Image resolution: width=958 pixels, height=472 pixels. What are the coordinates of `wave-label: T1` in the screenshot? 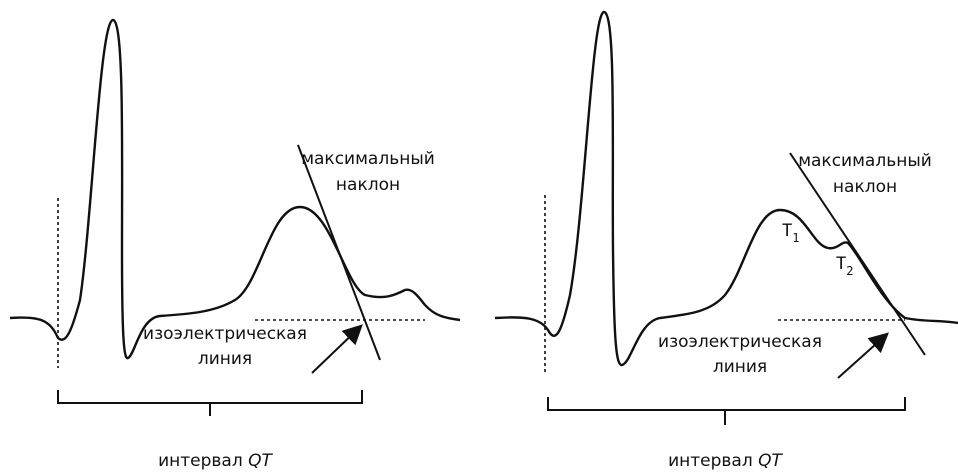 It's located at (790, 233).